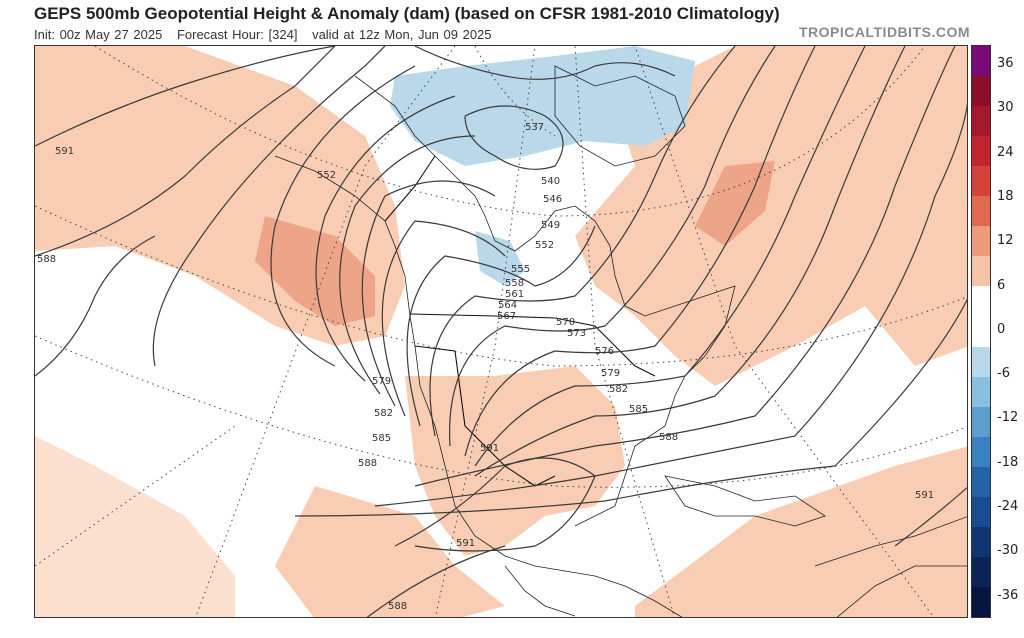  I want to click on colorbar-tick-label: -36, so click(1008, 595).